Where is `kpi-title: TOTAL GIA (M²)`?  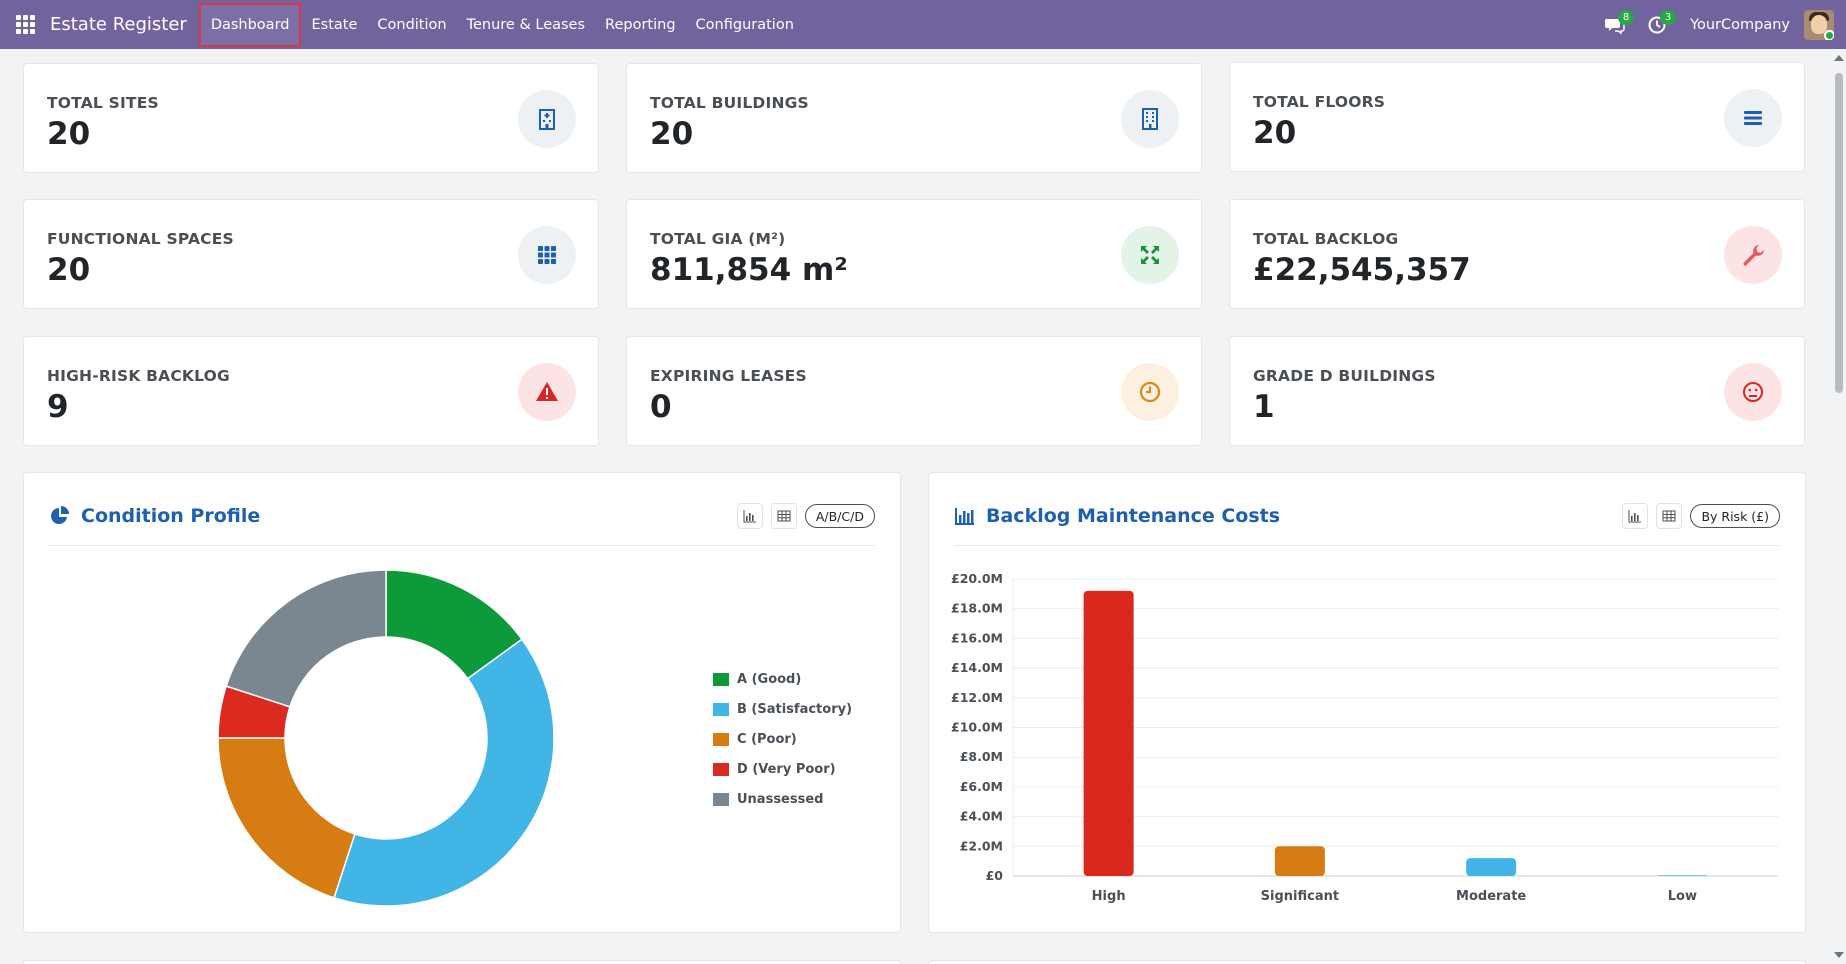
kpi-title: TOTAL GIA (M²) is located at coordinates (718, 239).